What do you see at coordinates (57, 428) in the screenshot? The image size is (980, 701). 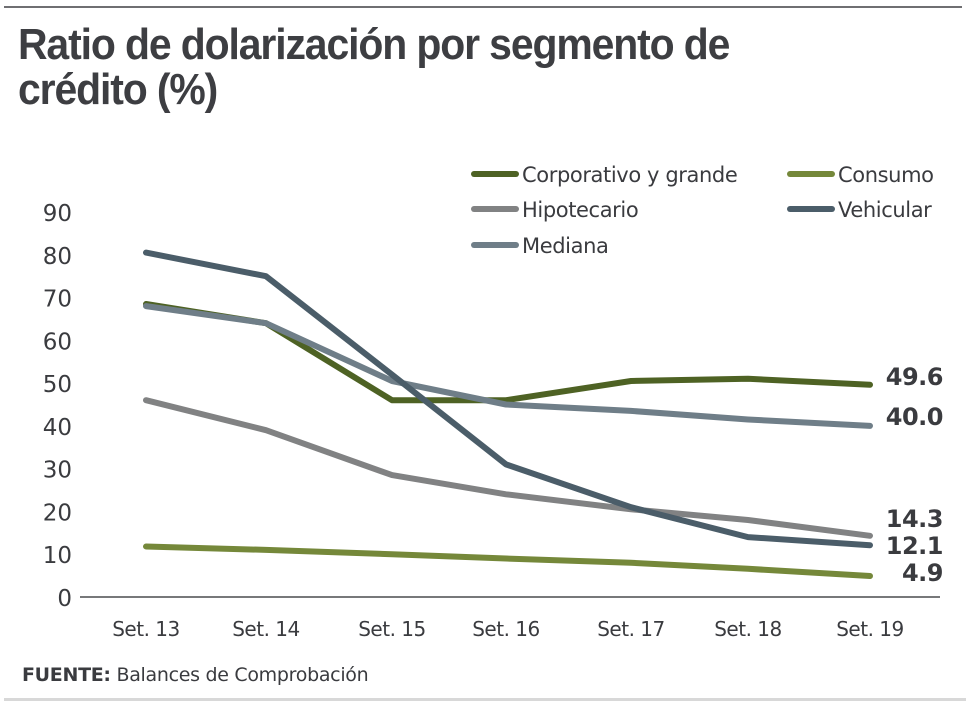 I see `y-tick-label: 40` at bounding box center [57, 428].